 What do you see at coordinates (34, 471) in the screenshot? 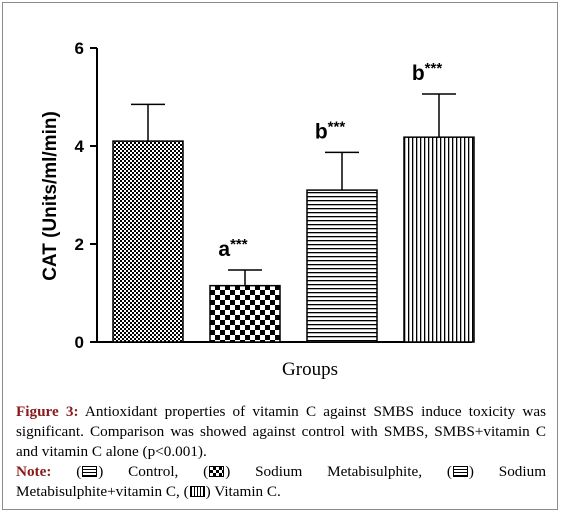
I see `note-label: Note:` at bounding box center [34, 471].